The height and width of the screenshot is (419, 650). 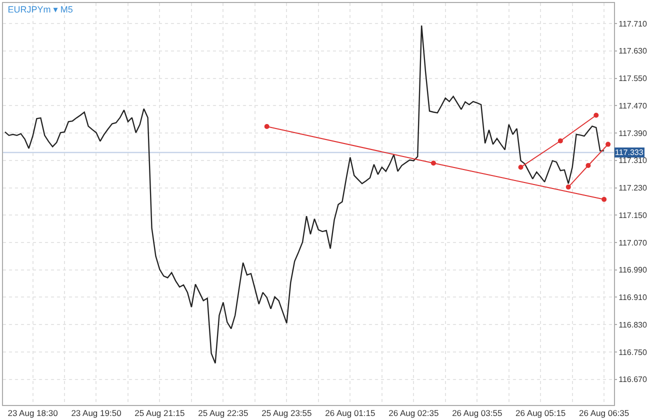 I want to click on x-tick-label: 26 Aug 03:55, so click(x=477, y=413).